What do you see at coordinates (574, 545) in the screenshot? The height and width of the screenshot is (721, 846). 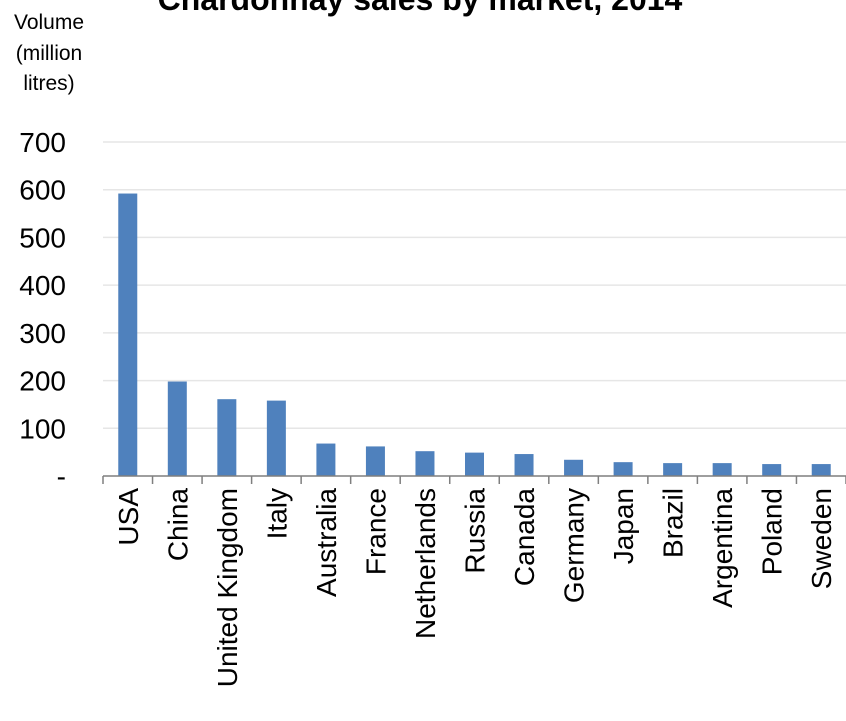 I see `x-tick-label: Germany` at bounding box center [574, 545].